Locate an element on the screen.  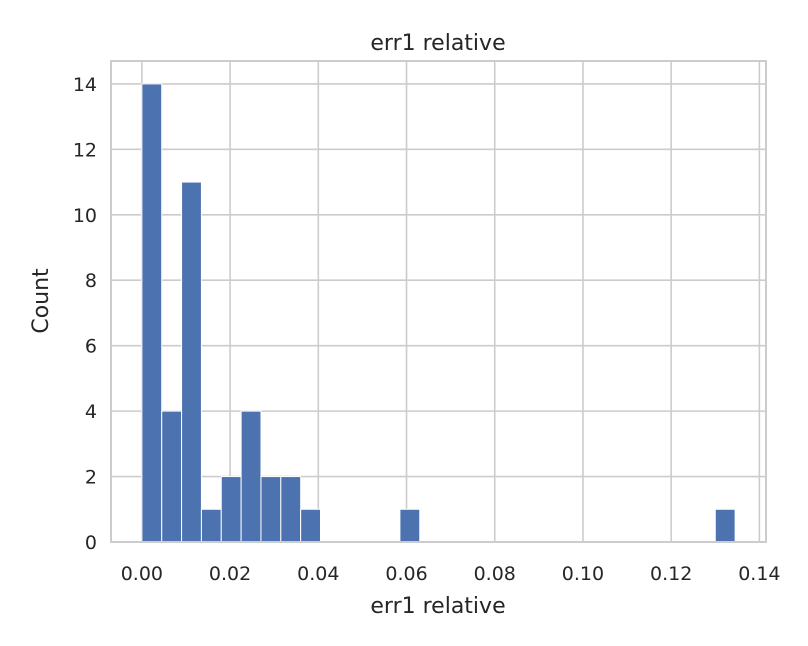
x-tick-label: 0.12 is located at coordinates (671, 574).